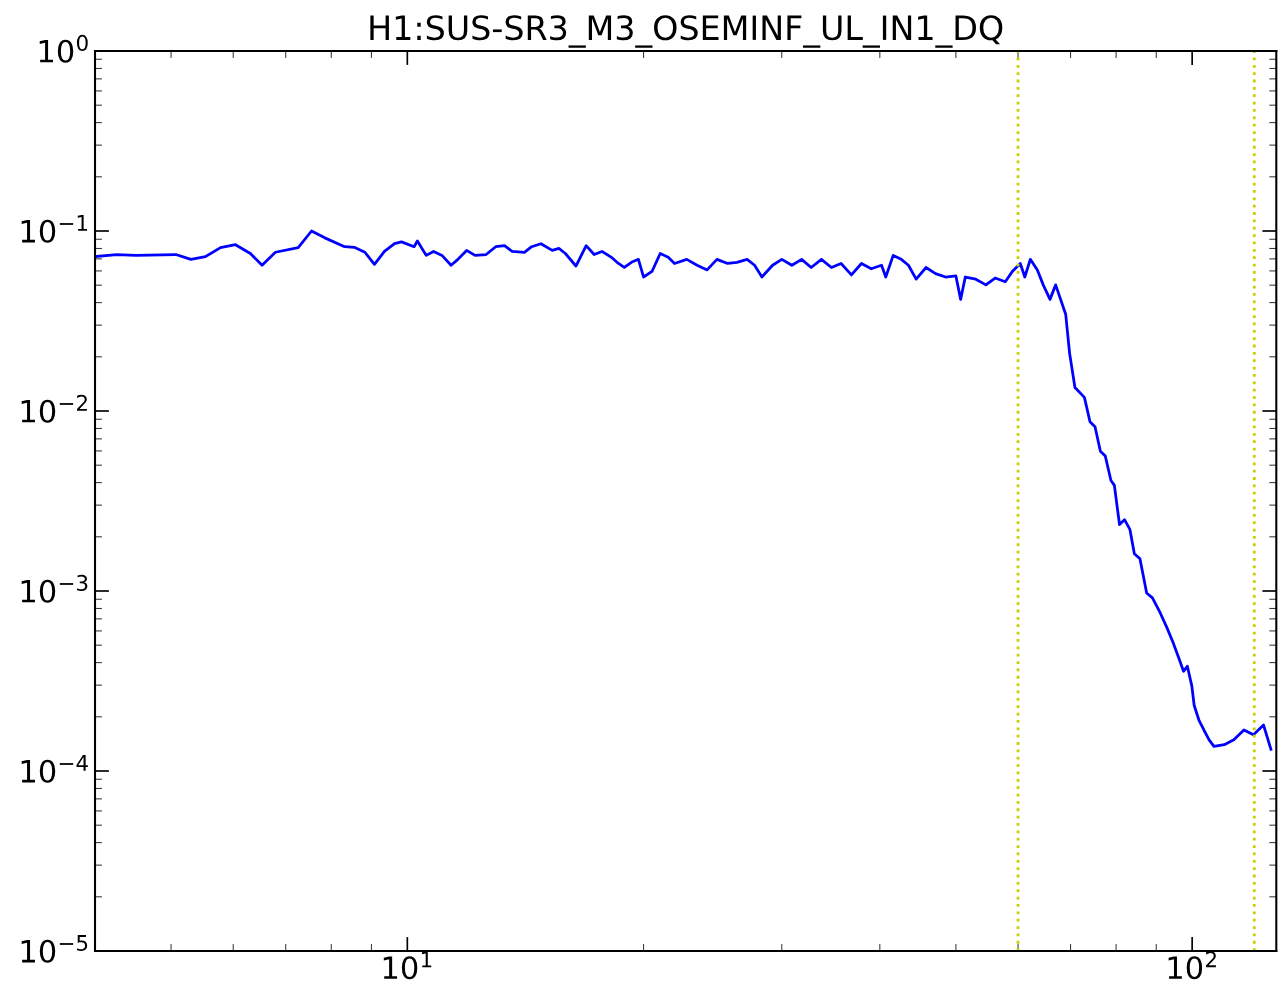 Image resolution: width=1284 pixels, height=1000 pixels. Describe the element at coordinates (1192, 965) in the screenshot. I see `x-tick-label: 10$^{2}$` at that location.